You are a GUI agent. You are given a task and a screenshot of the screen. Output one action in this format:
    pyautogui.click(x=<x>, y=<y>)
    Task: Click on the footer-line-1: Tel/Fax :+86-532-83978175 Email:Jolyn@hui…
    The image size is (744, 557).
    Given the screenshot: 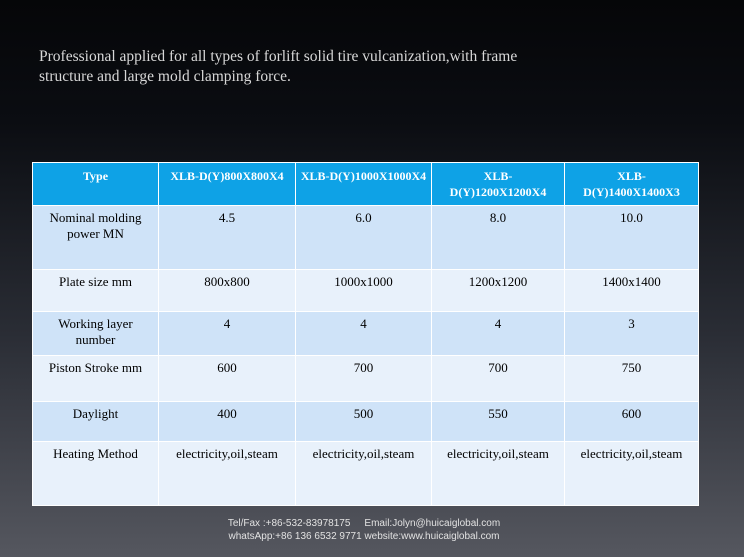 What is the action you would take?
    pyautogui.click(x=364, y=523)
    